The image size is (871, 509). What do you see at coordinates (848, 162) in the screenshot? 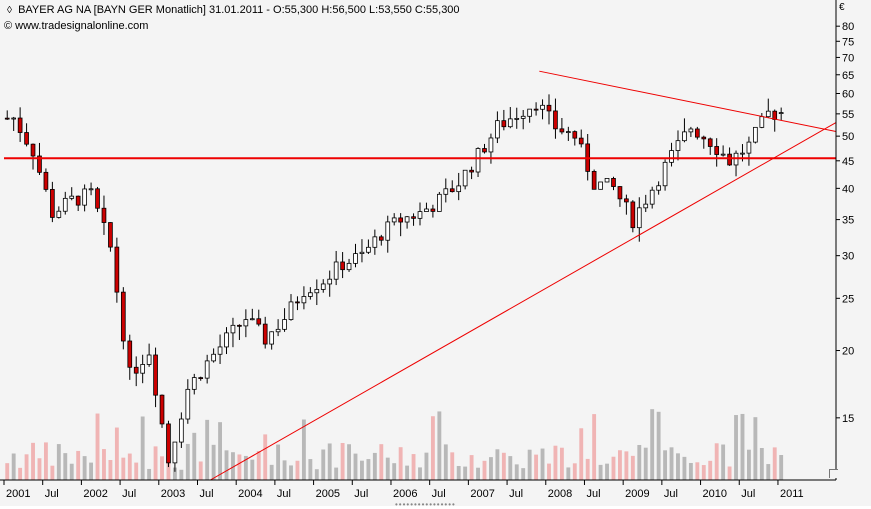
I see `y-tick-label: 45` at bounding box center [848, 162].